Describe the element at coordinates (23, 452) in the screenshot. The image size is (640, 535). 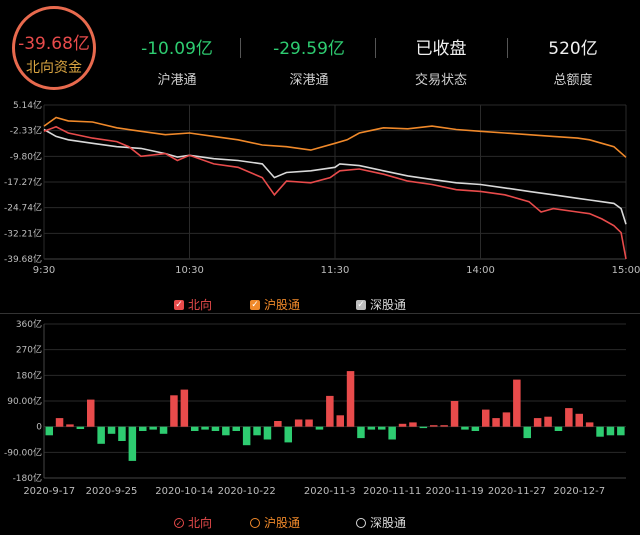
I see `y-tick-label: -90.00亿` at that location.